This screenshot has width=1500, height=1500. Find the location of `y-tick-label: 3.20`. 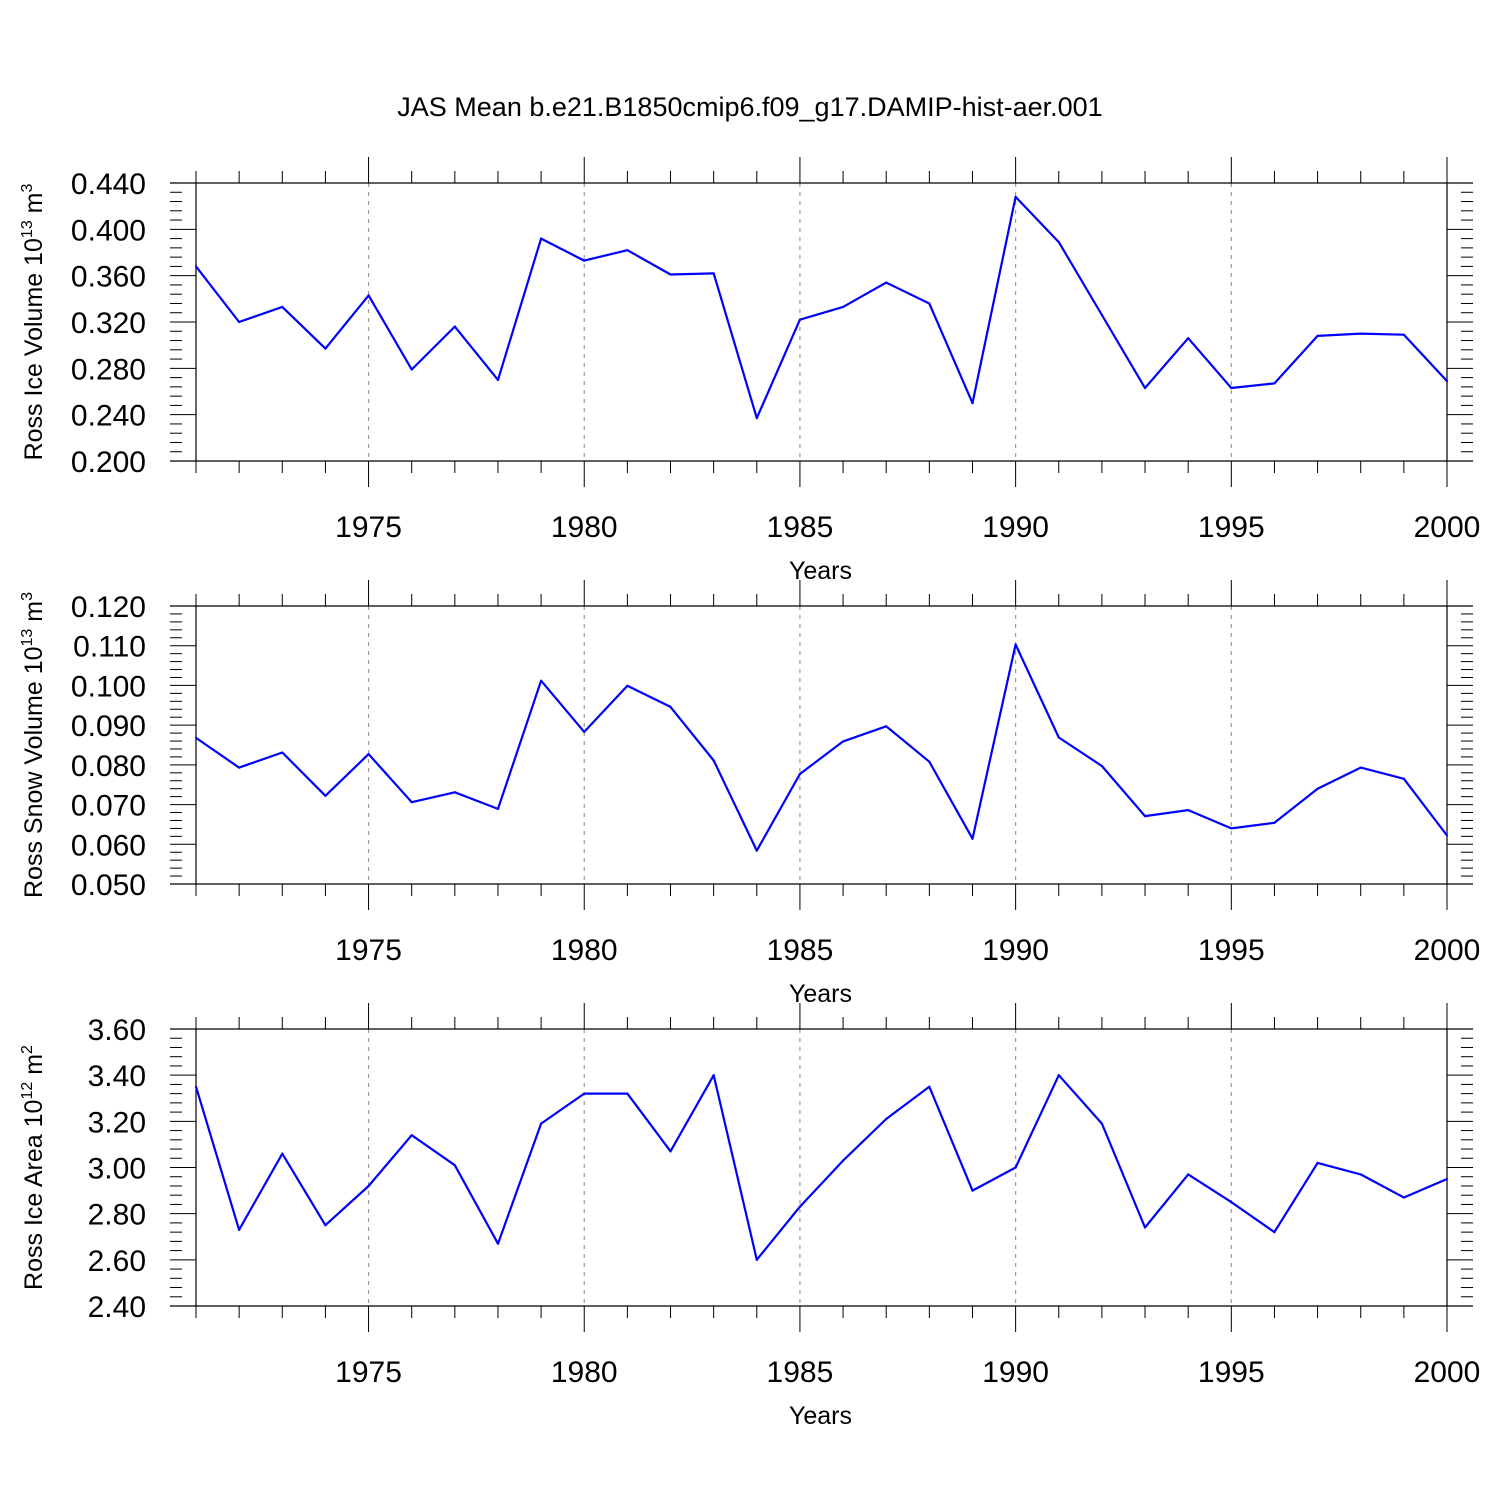

y-tick-label: 3.20 is located at coordinates (117, 1122).